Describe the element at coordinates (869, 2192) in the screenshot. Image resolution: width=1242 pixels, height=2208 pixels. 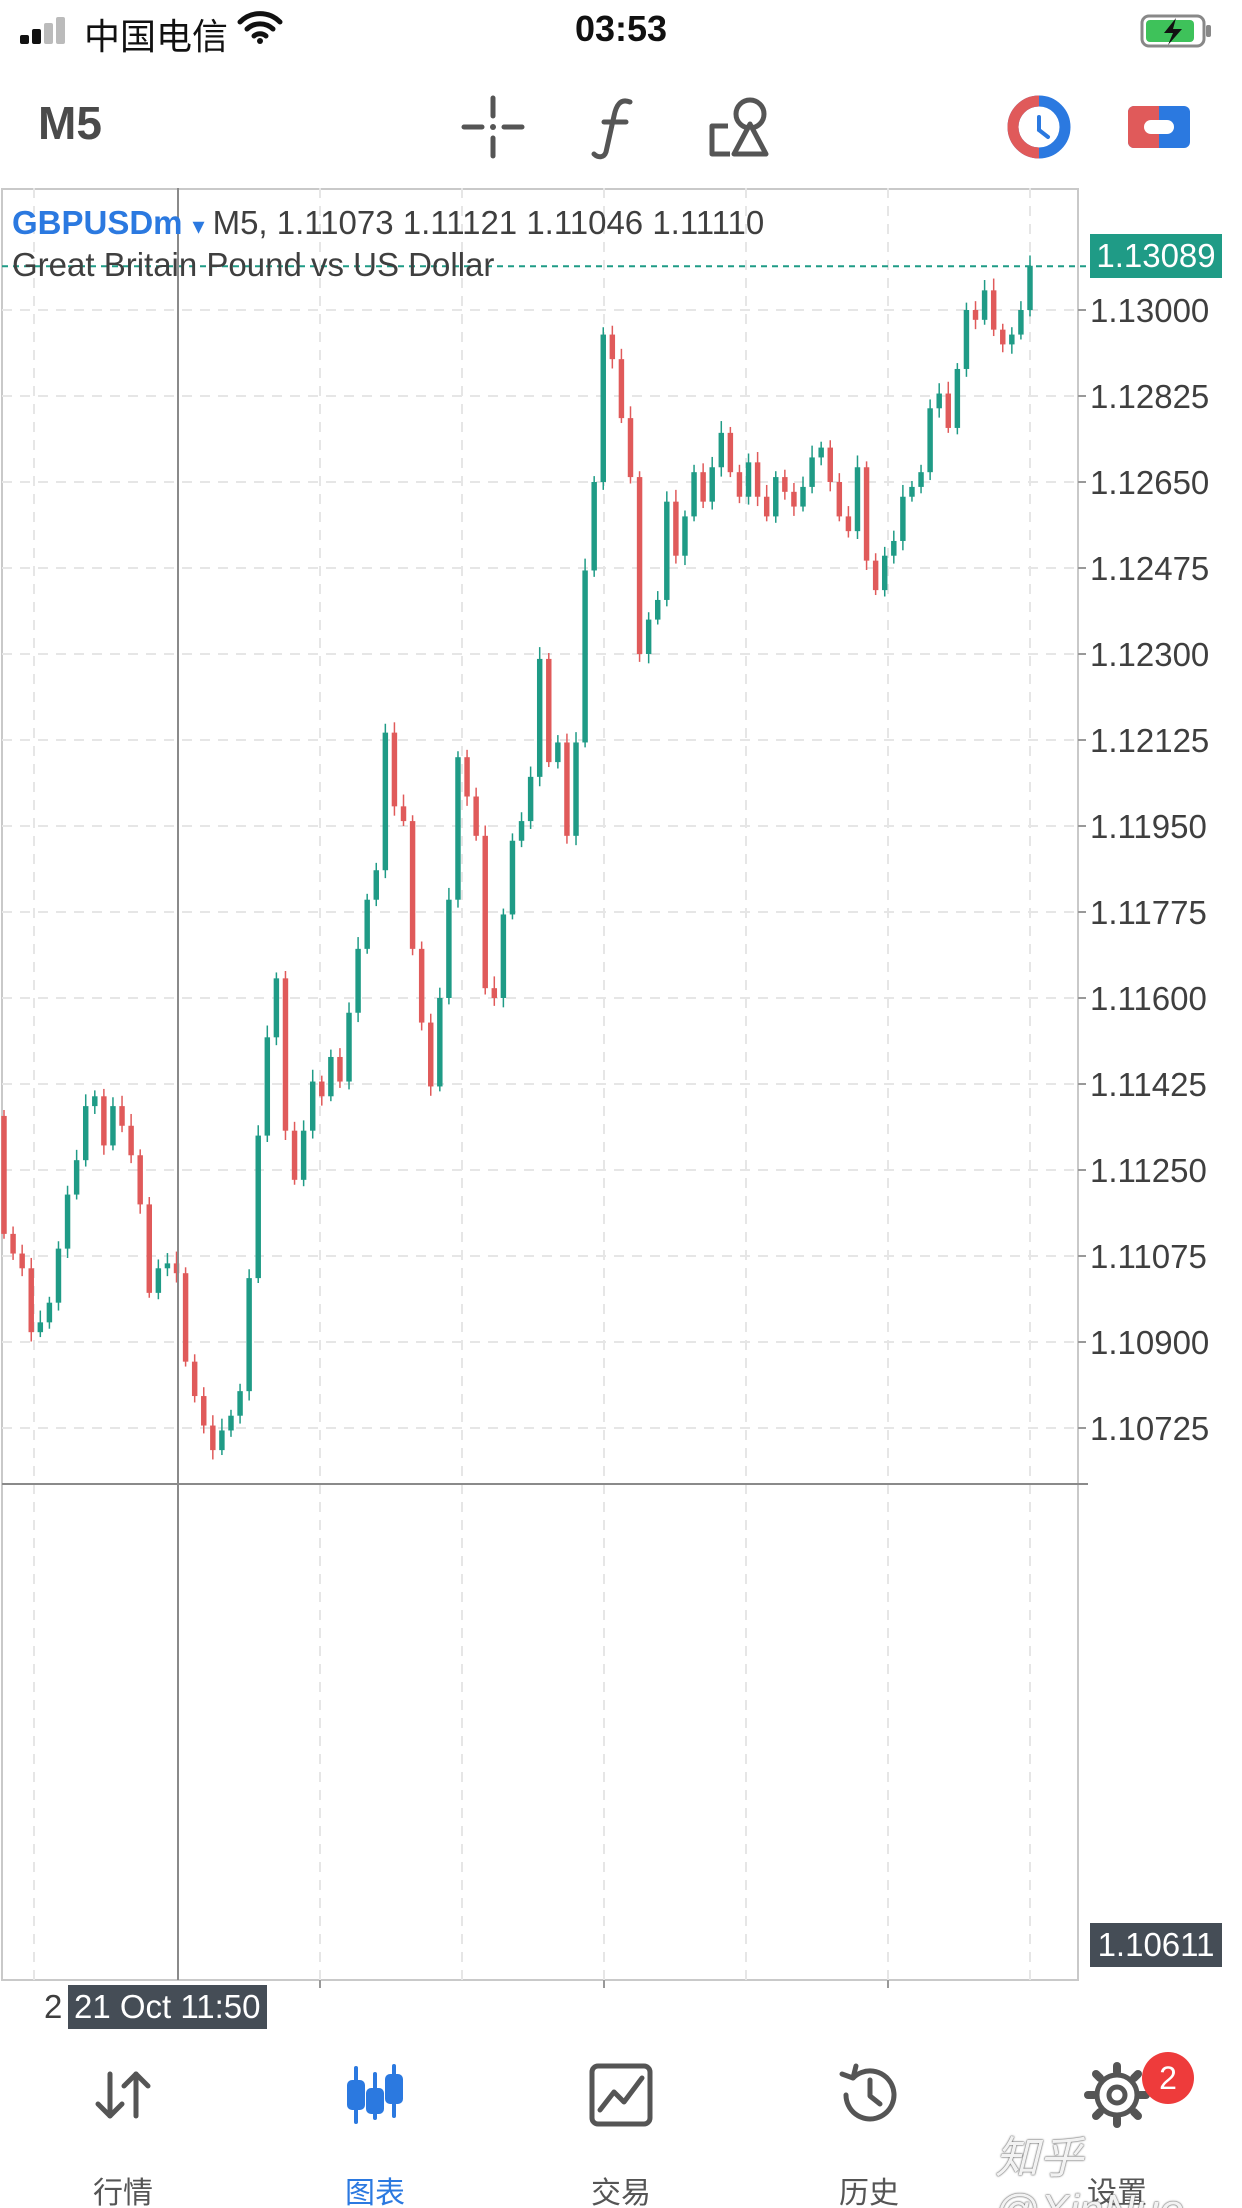
I see `nav-label-history: 历史` at that location.